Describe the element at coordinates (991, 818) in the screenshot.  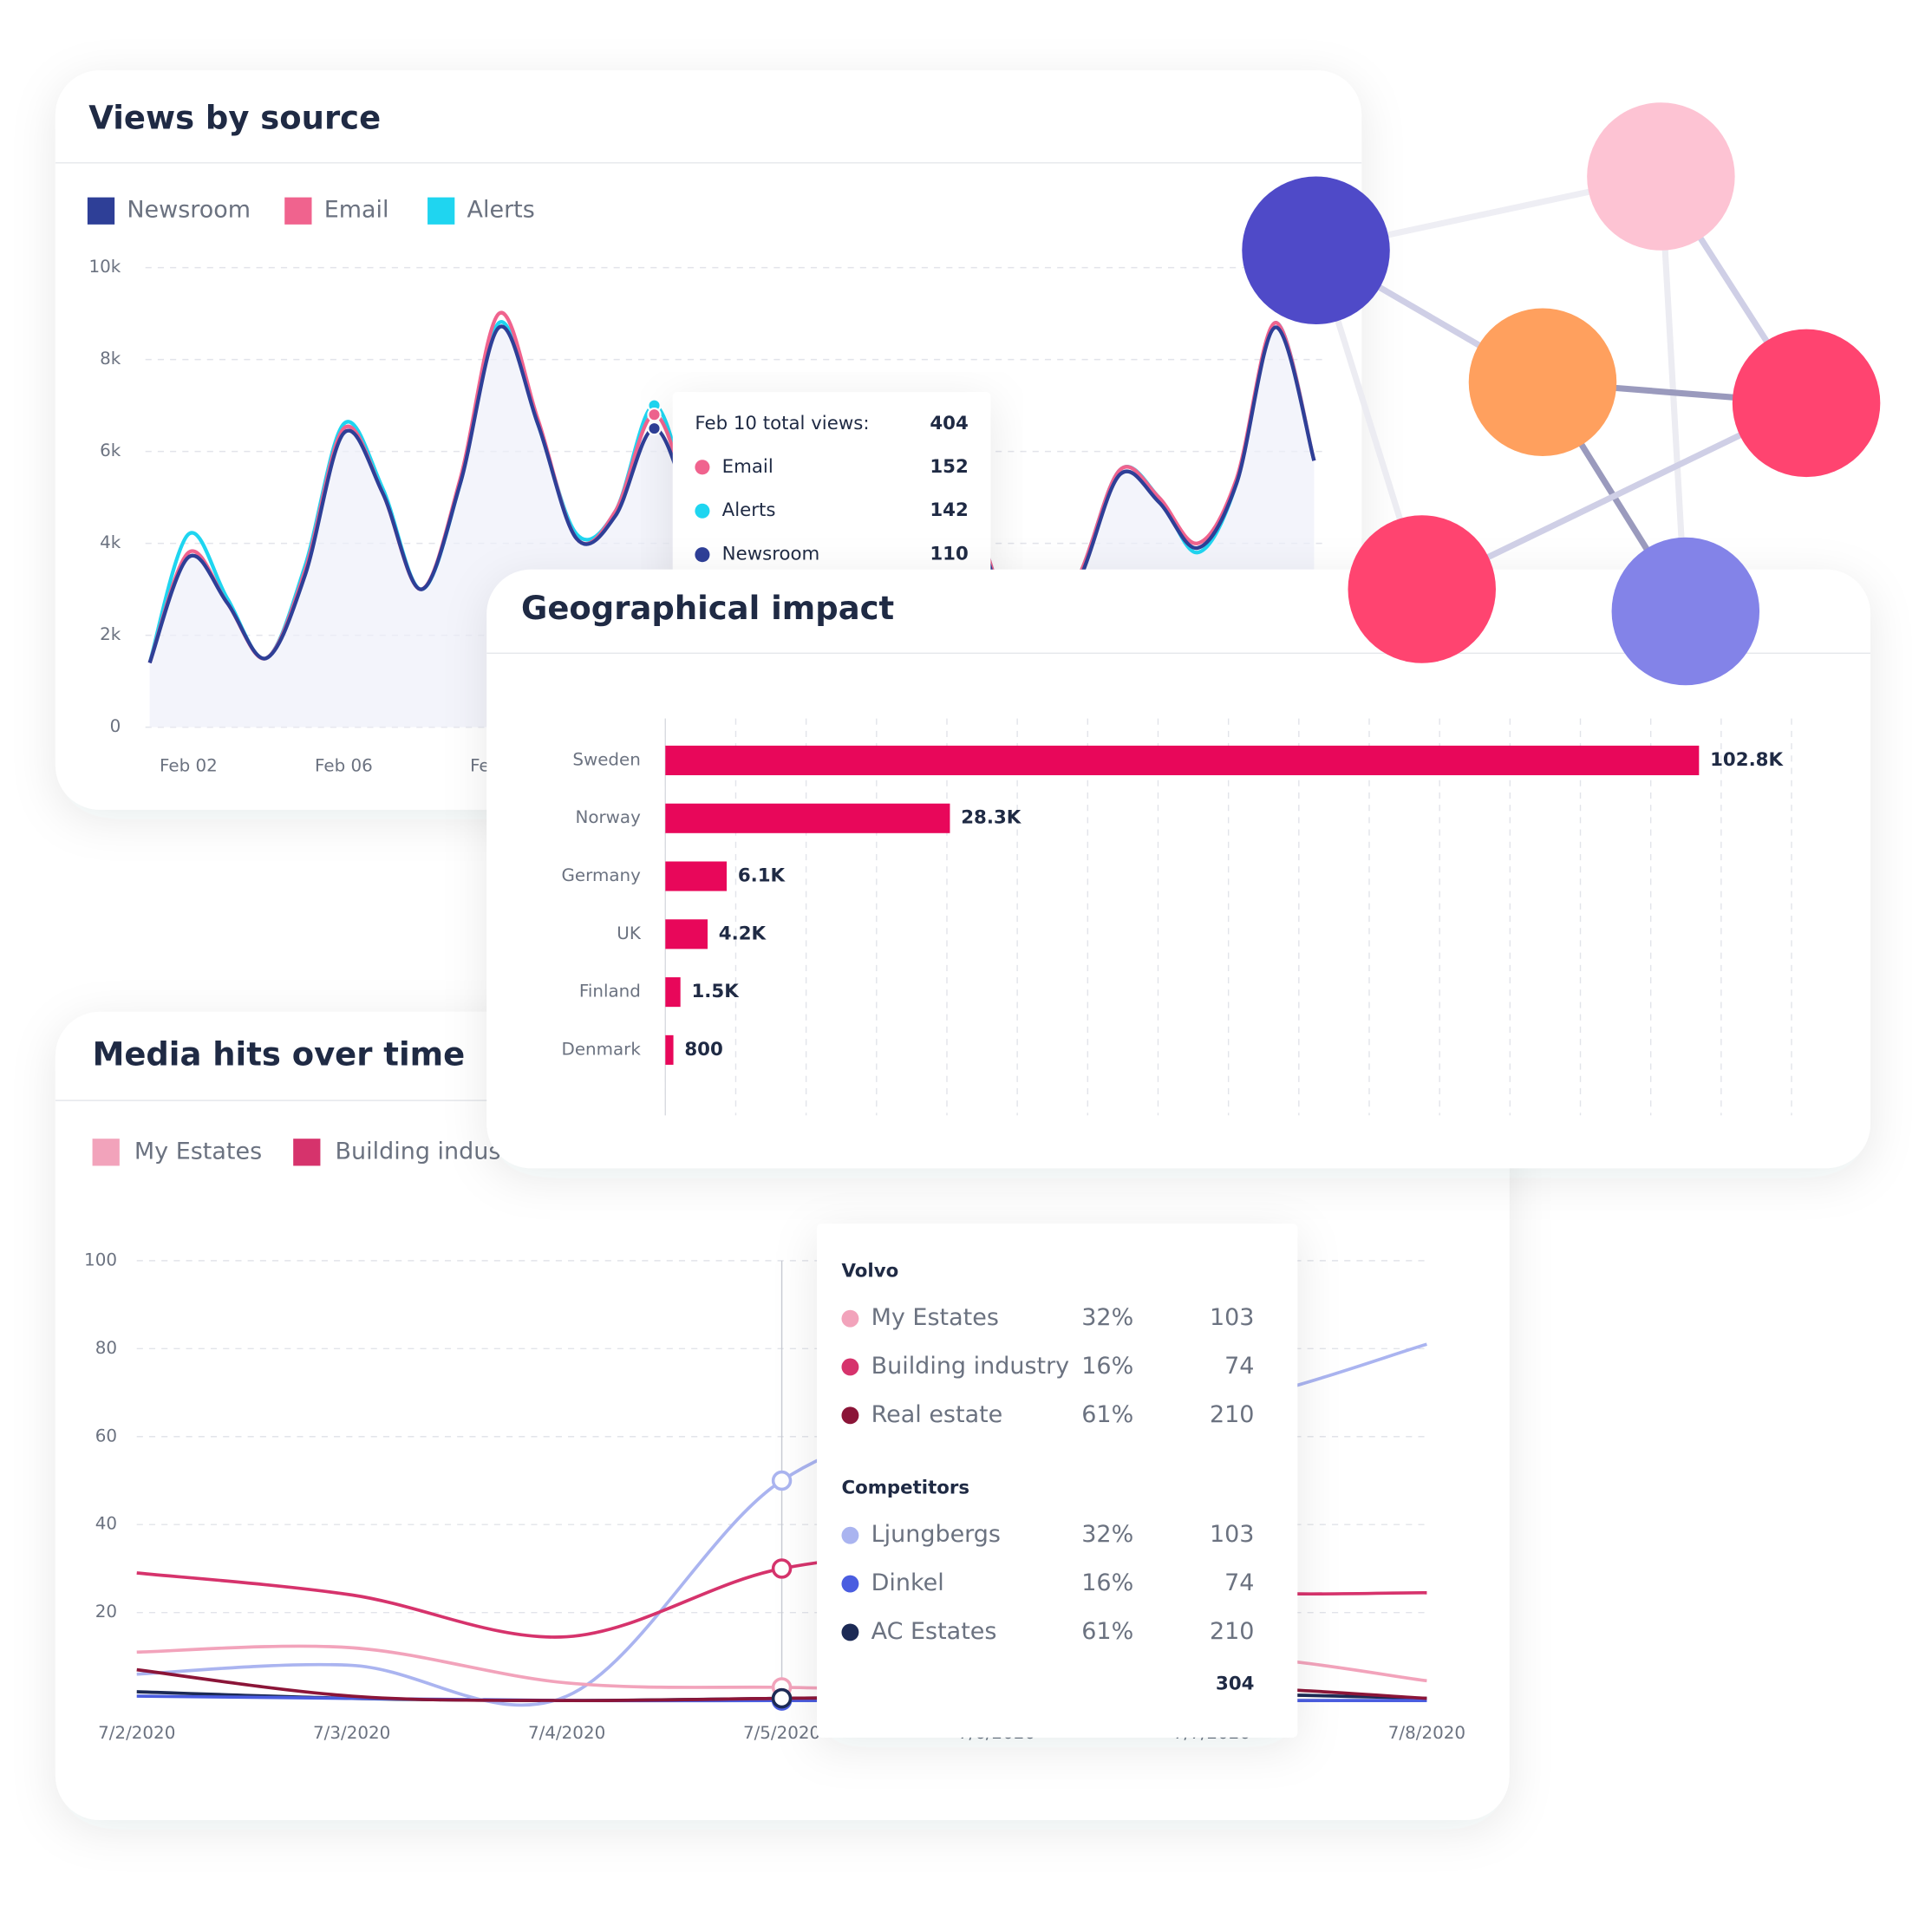
I see `value-label: 28.3K` at that location.